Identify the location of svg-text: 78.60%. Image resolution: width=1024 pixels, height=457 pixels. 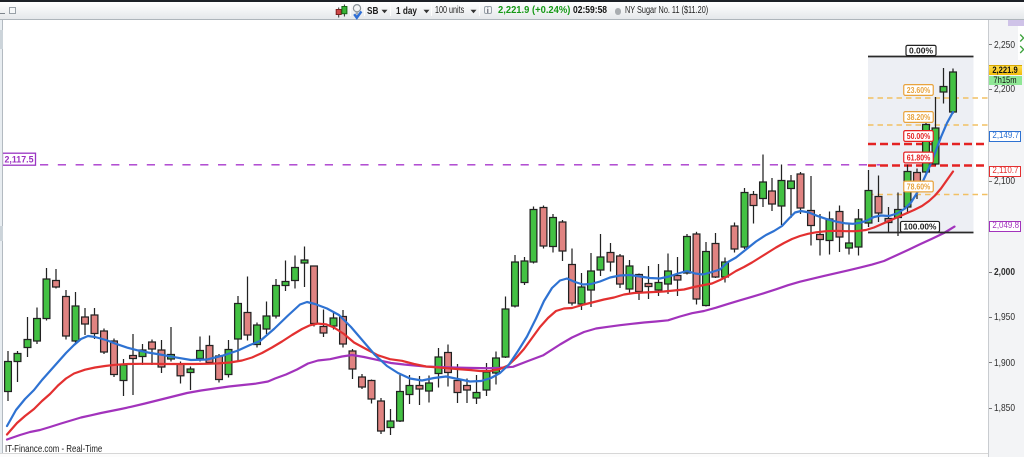
(919, 187).